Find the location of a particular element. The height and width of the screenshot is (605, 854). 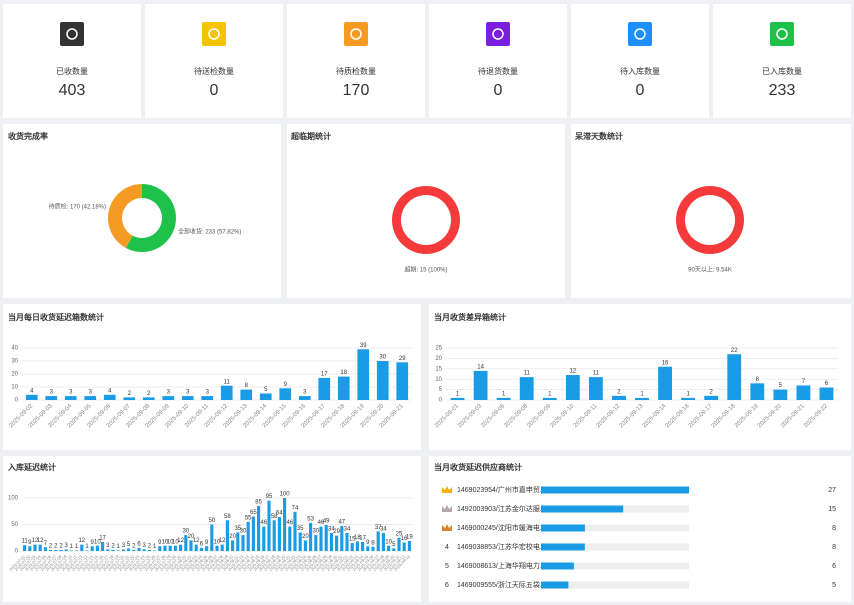

bar-value: 22 is located at coordinates (734, 351).